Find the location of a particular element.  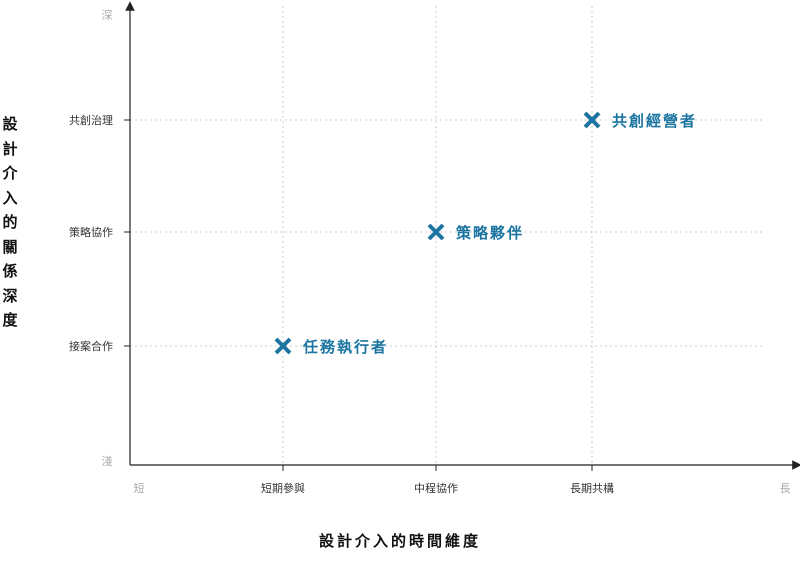

y-end-top: 深 is located at coordinates (107, 15).